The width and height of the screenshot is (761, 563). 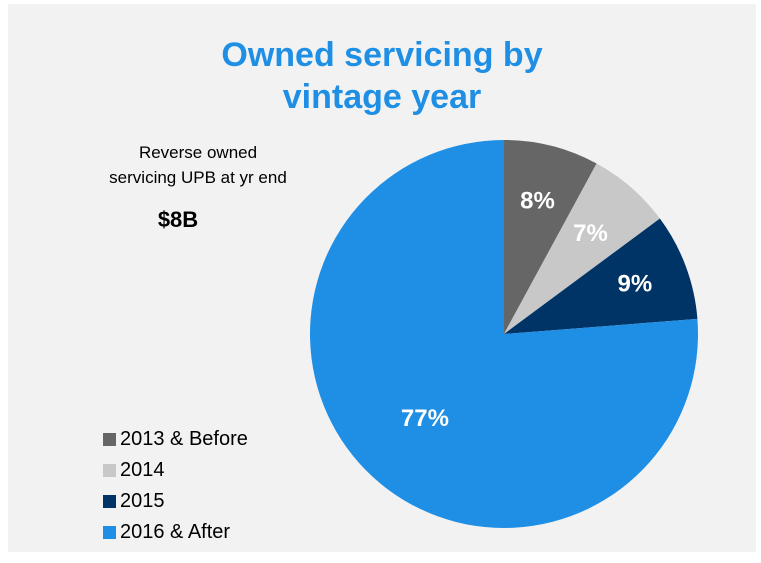 I want to click on upb-annotation-label: Reverse owned servicing UPB at yr end, so click(x=198, y=165).